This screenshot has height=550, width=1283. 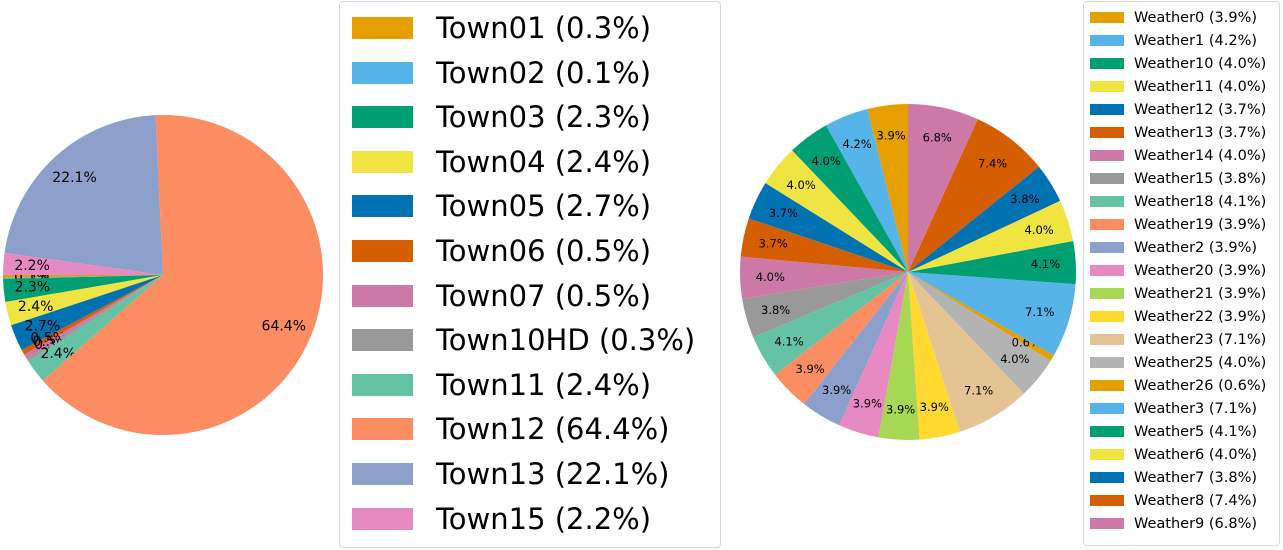 What do you see at coordinates (83, 288) in the screenshot?
I see `pie-slice-town03` at bounding box center [83, 288].